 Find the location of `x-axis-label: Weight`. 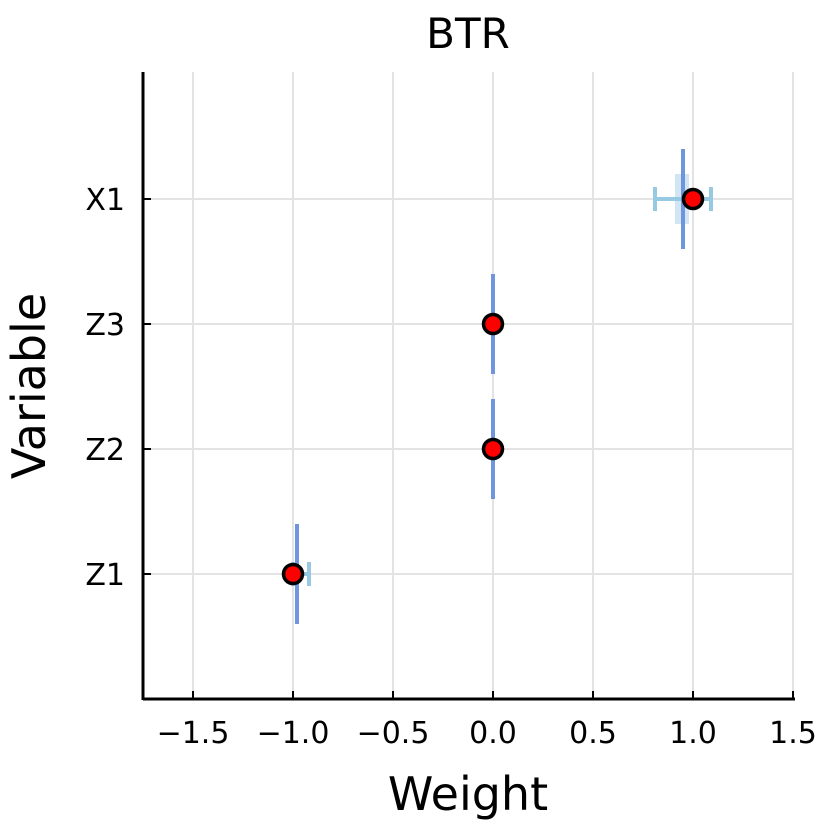

x-axis-label: Weight is located at coordinates (468, 794).